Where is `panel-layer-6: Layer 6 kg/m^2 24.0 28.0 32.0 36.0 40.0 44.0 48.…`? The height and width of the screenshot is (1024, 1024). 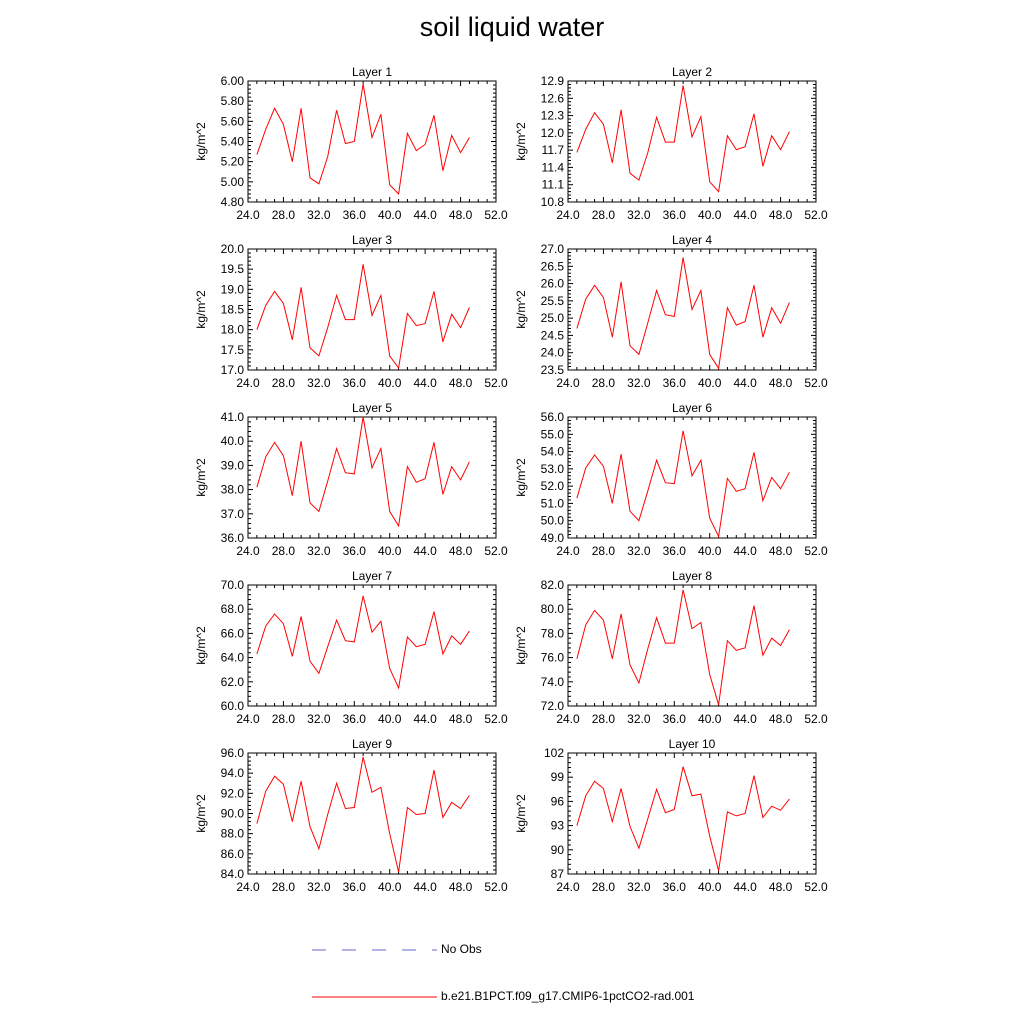 panel-layer-6: Layer 6 kg/m^2 24.0 28.0 32.0 36.0 40.0 44.0 48.… is located at coordinates (671, 479).